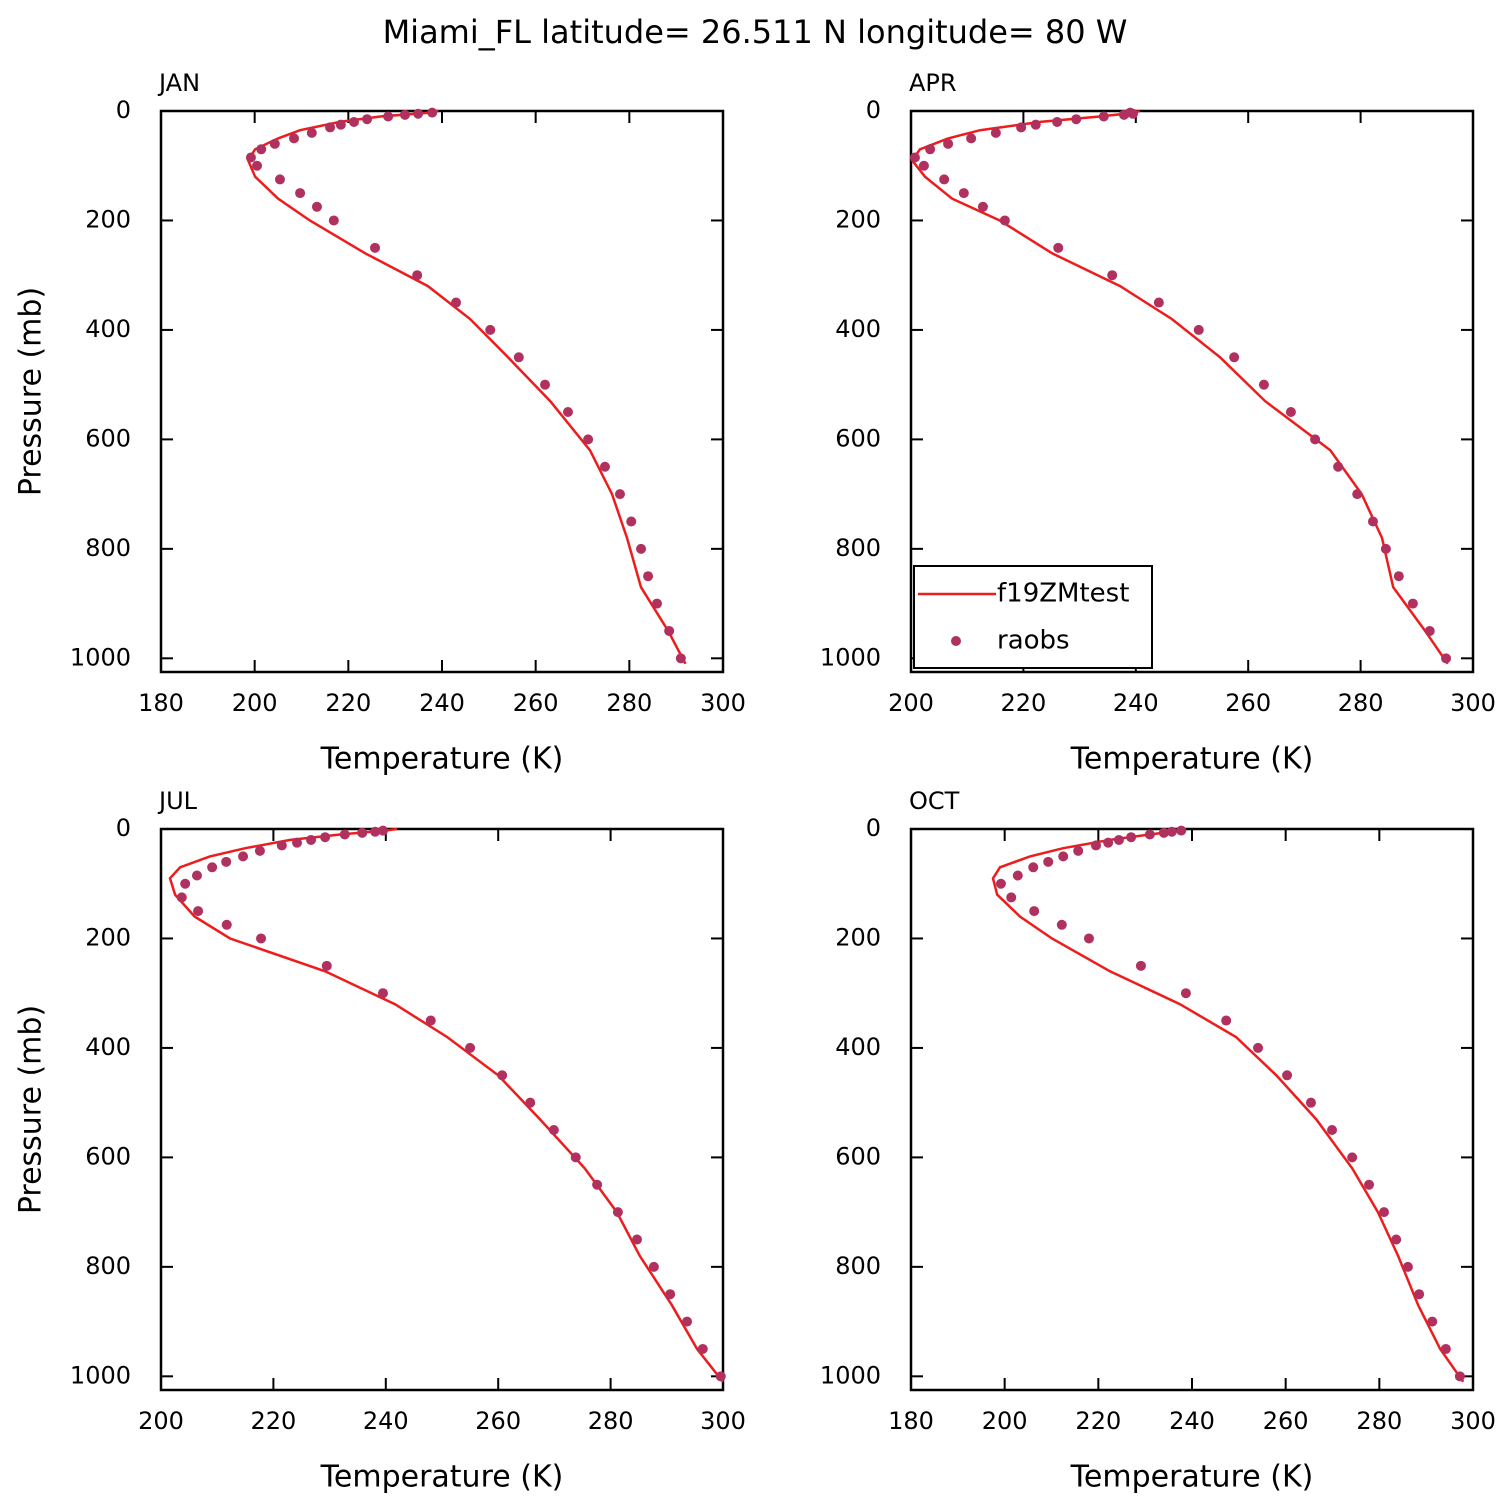 The image size is (1510, 1510). I want to click on y-tick-label: 800, so click(858, 548).